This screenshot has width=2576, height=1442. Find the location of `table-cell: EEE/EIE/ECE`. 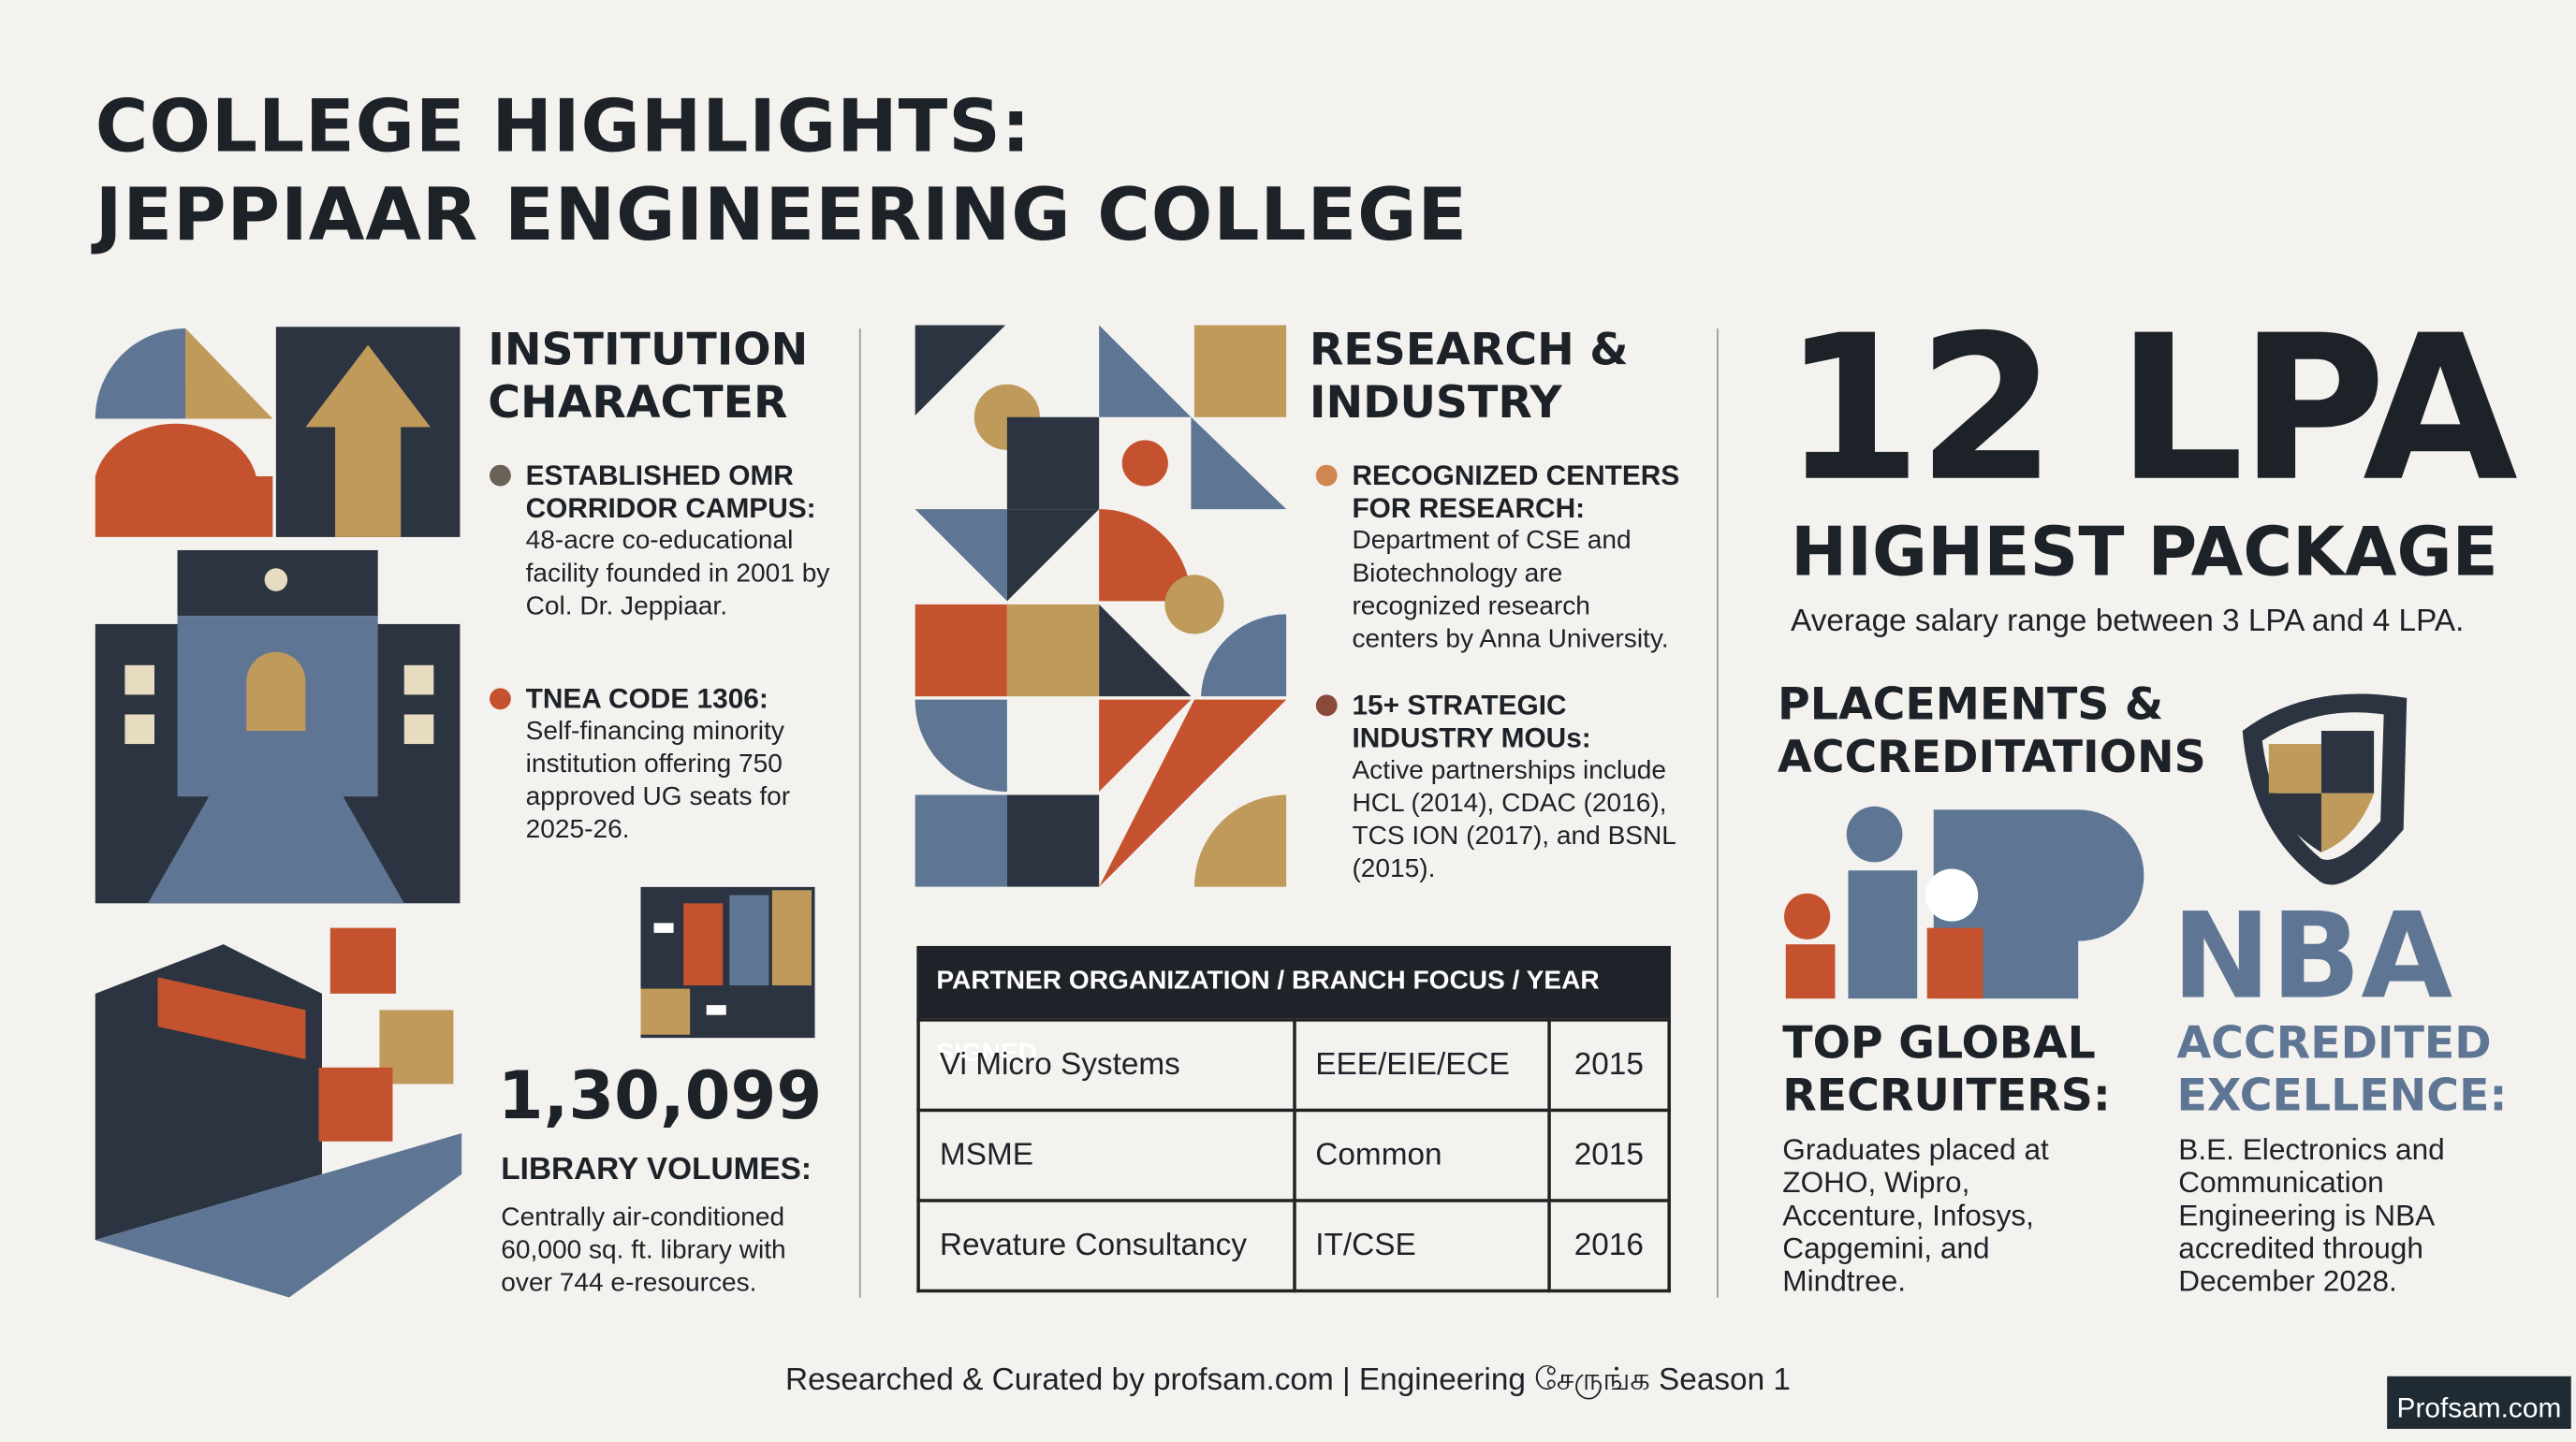

table-cell: EEE/EIE/ECE is located at coordinates (1421, 1065).